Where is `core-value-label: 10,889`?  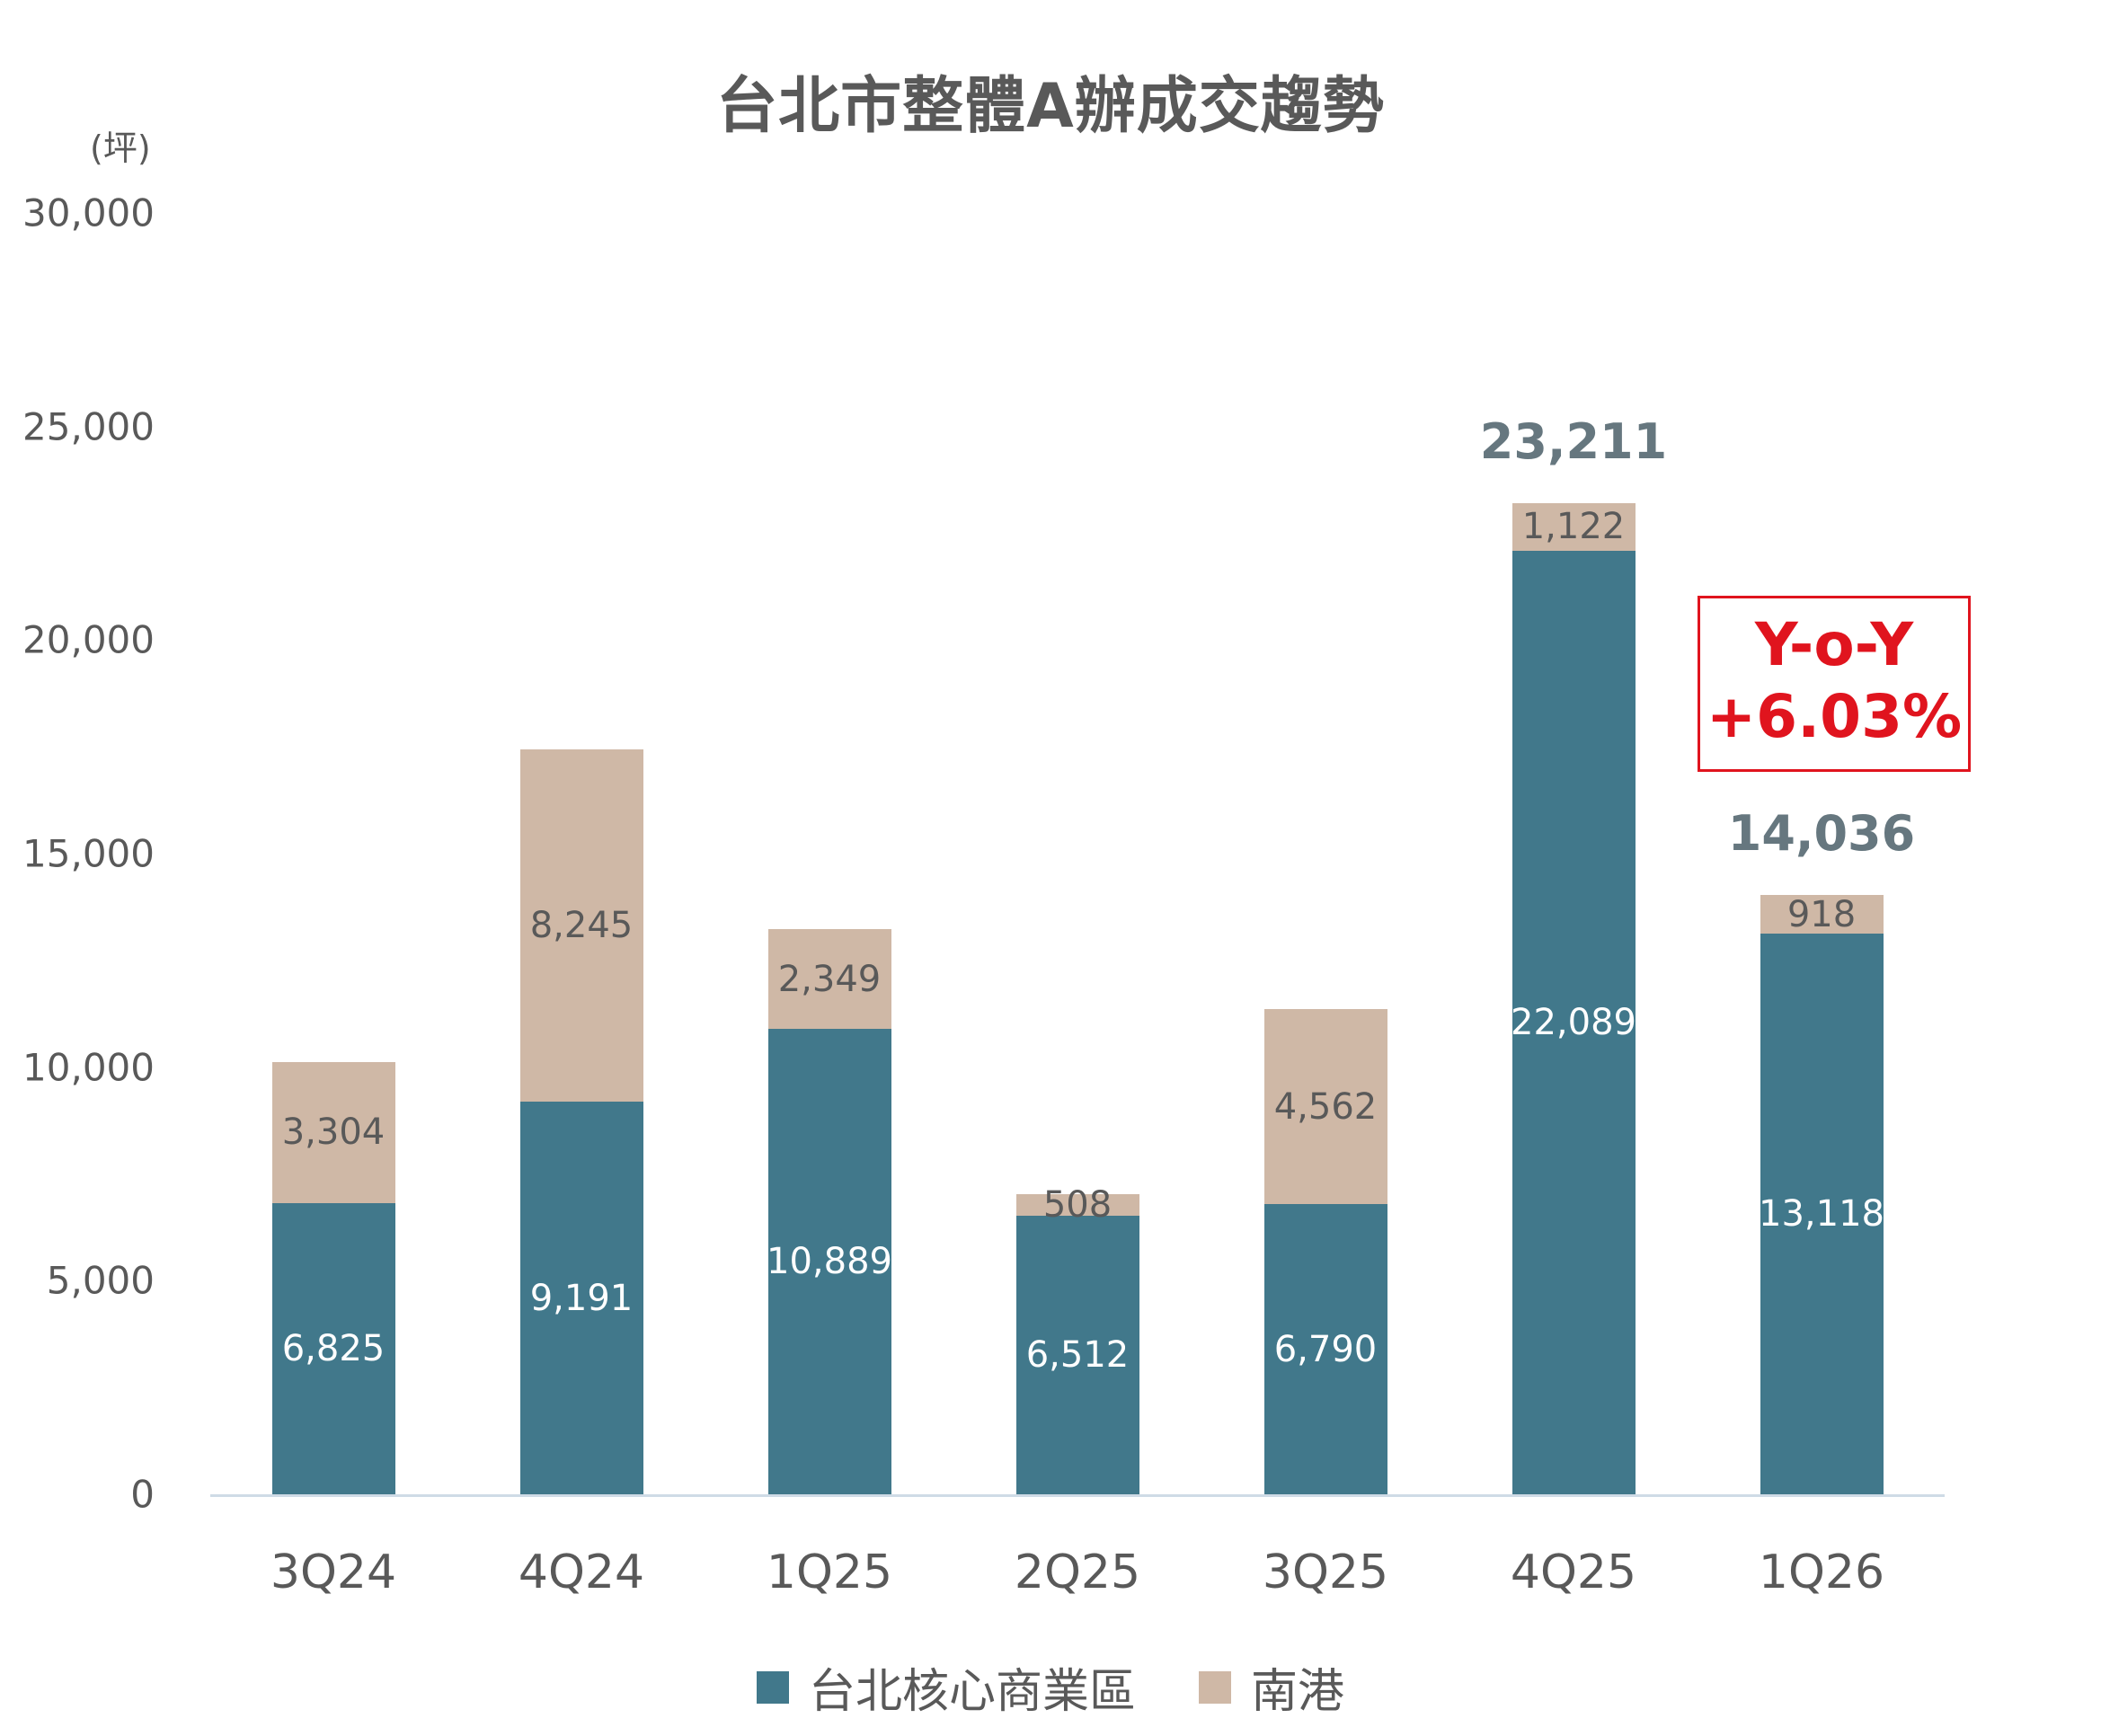 core-value-label: 10,889 is located at coordinates (829, 1262).